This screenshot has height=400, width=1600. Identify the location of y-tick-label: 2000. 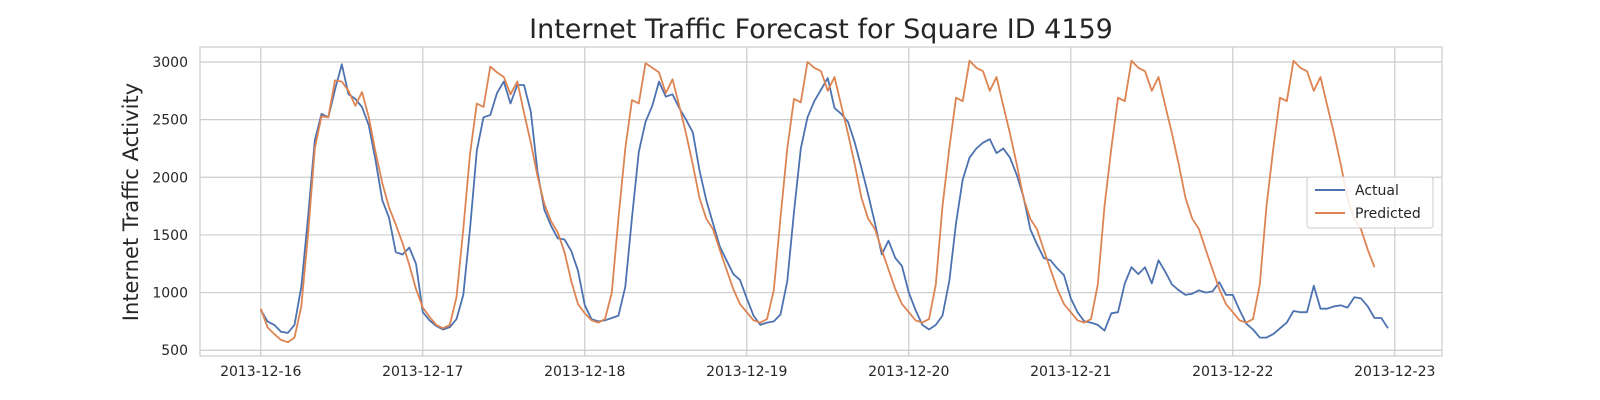
(170, 178).